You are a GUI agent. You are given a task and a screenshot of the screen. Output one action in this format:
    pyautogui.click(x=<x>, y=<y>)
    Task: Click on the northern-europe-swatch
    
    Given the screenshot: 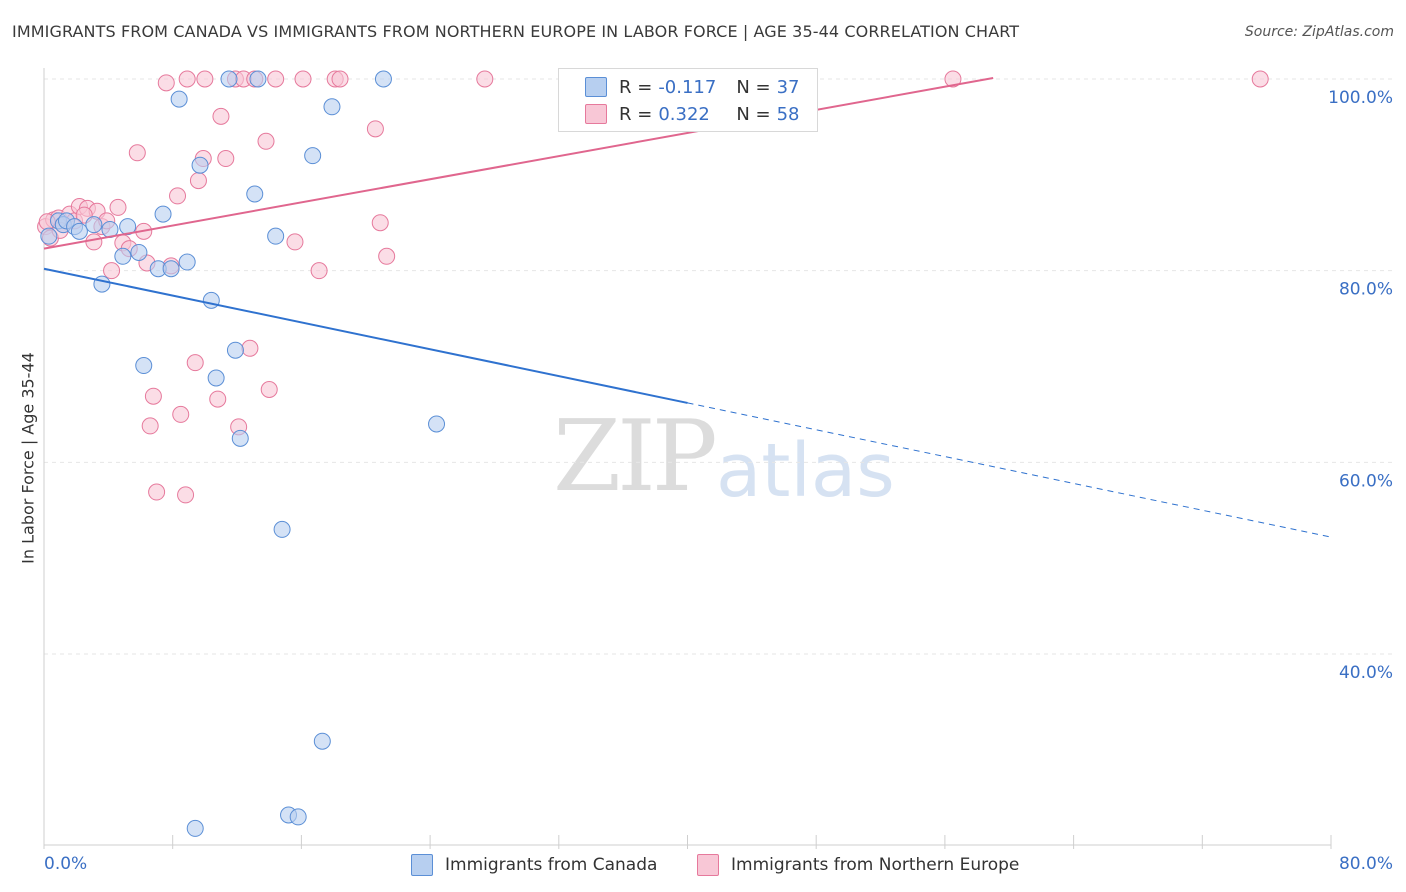 What is the action you would take?
    pyautogui.click(x=596, y=114)
    